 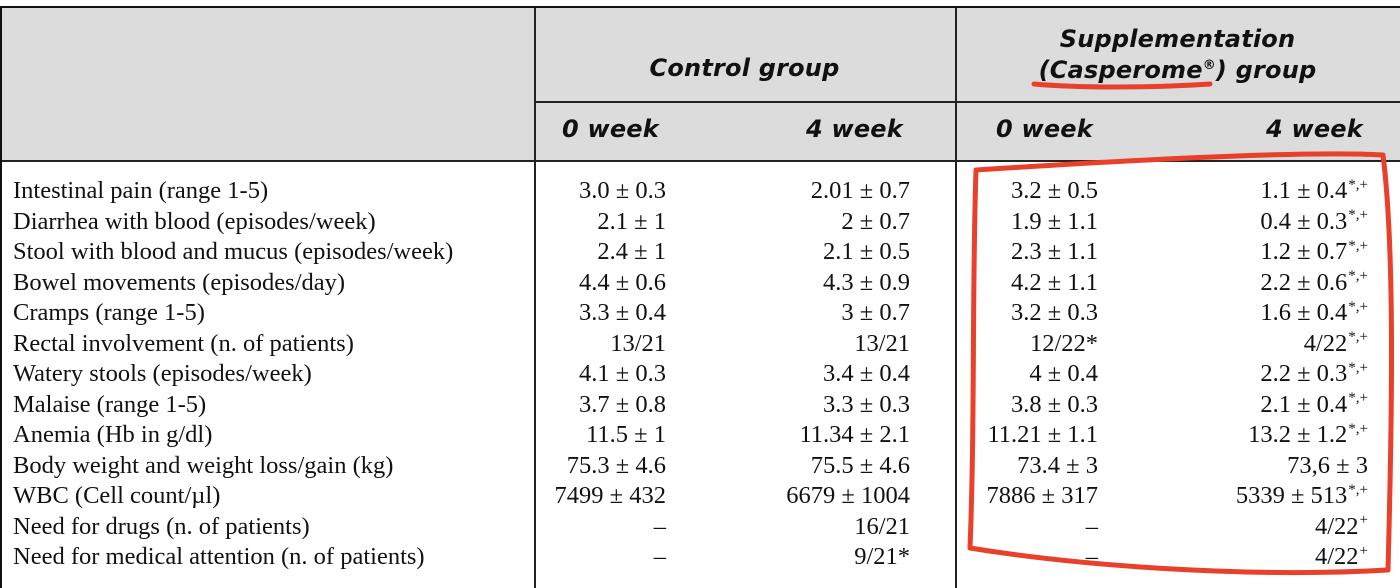 What do you see at coordinates (866, 373) in the screenshot?
I see `cell-value: 3.4 ± 0.4` at bounding box center [866, 373].